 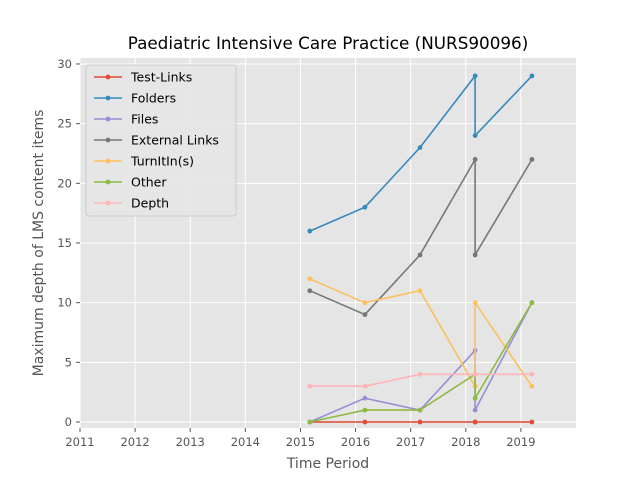 What do you see at coordinates (162, 161) in the screenshot?
I see `legend-label: TurnItIn(s)` at bounding box center [162, 161].